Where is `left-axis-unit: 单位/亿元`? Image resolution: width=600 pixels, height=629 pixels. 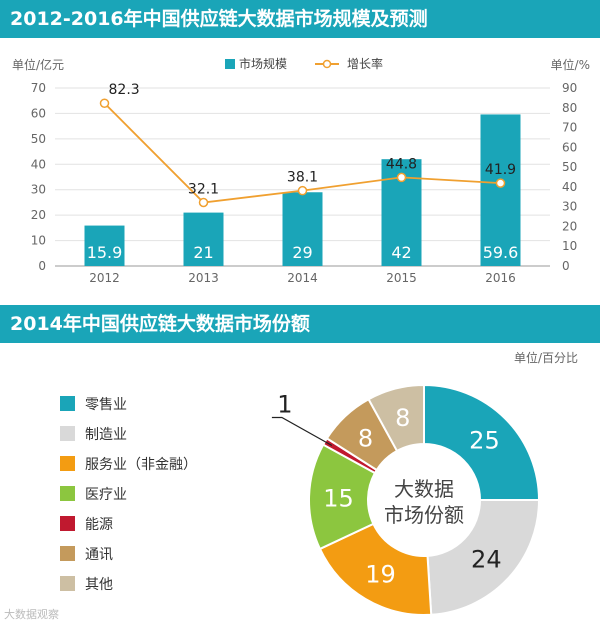 left-axis-unit: 单位/亿元 is located at coordinates (38, 64).